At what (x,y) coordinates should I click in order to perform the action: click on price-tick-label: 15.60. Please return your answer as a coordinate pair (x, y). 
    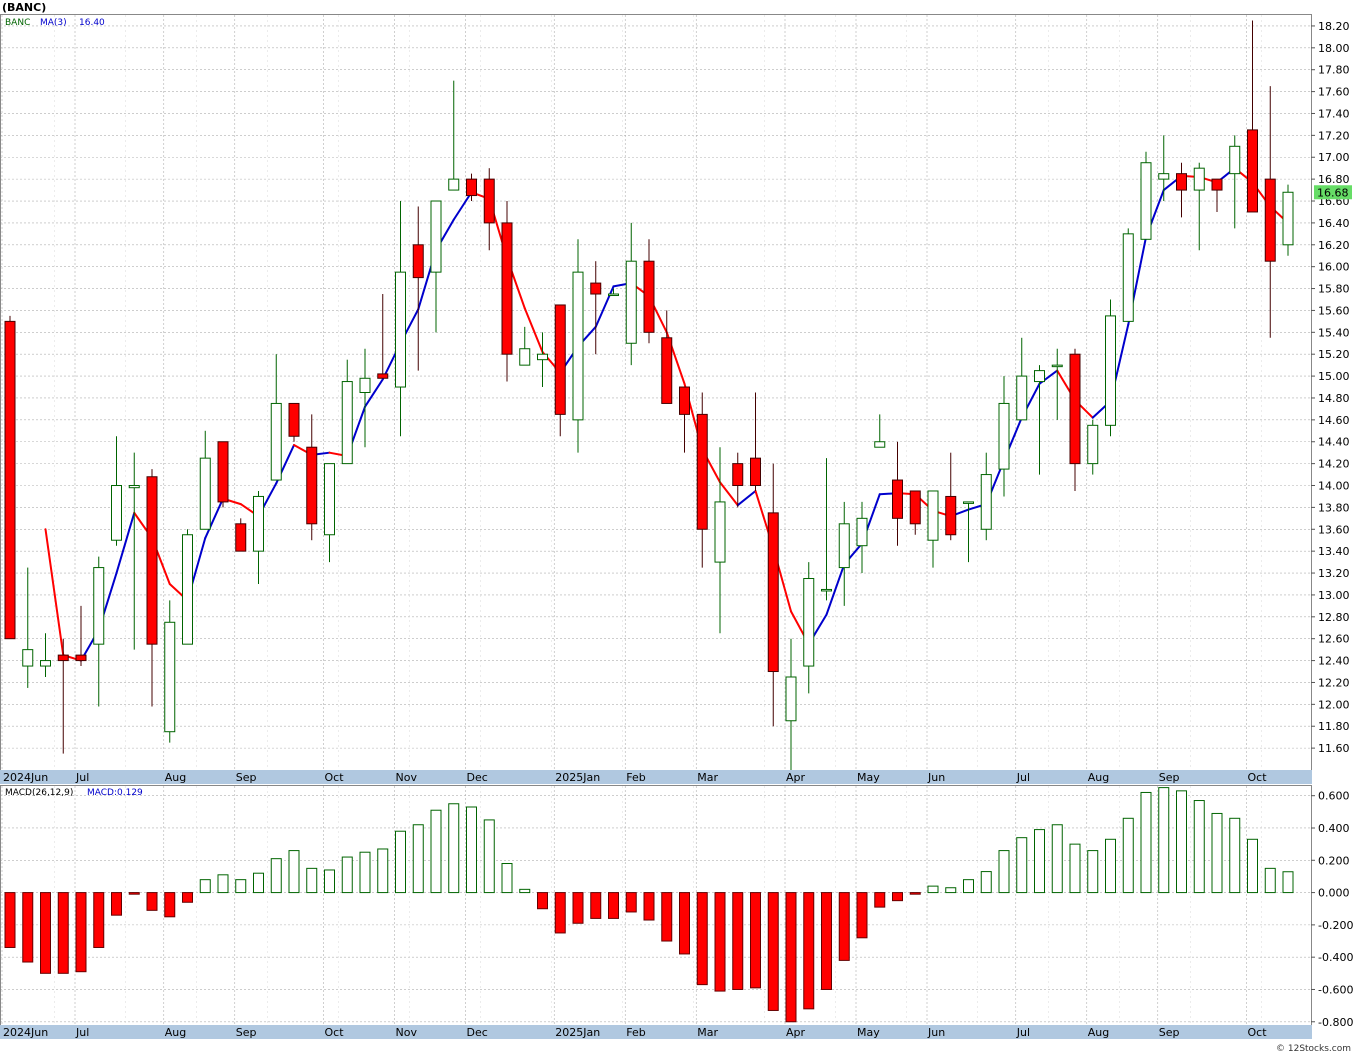
    Looking at the image, I should click on (1334, 310).